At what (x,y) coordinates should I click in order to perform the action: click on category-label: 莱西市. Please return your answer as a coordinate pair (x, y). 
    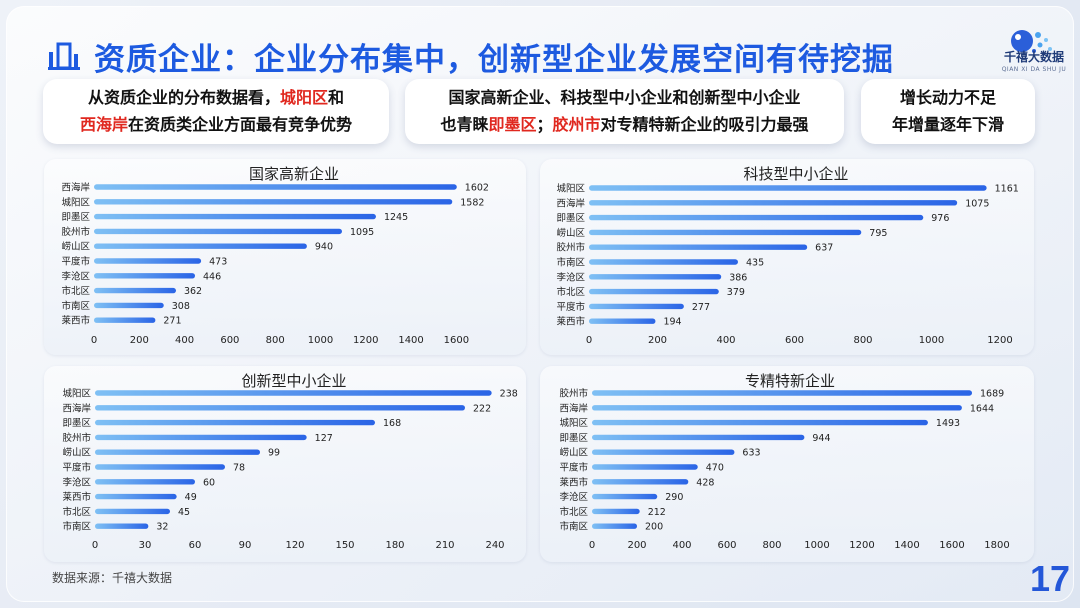
    Looking at the image, I should click on (75, 321).